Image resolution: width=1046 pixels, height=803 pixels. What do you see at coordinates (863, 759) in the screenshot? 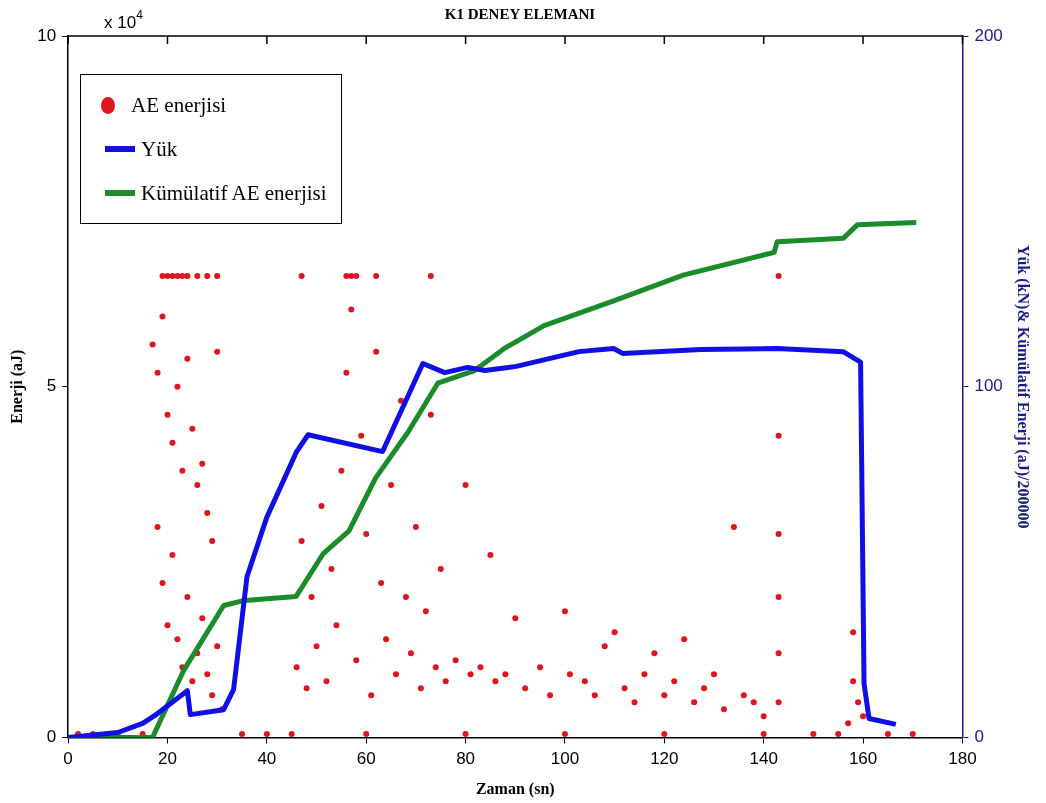
I see `x-tick-label: 160` at bounding box center [863, 759].